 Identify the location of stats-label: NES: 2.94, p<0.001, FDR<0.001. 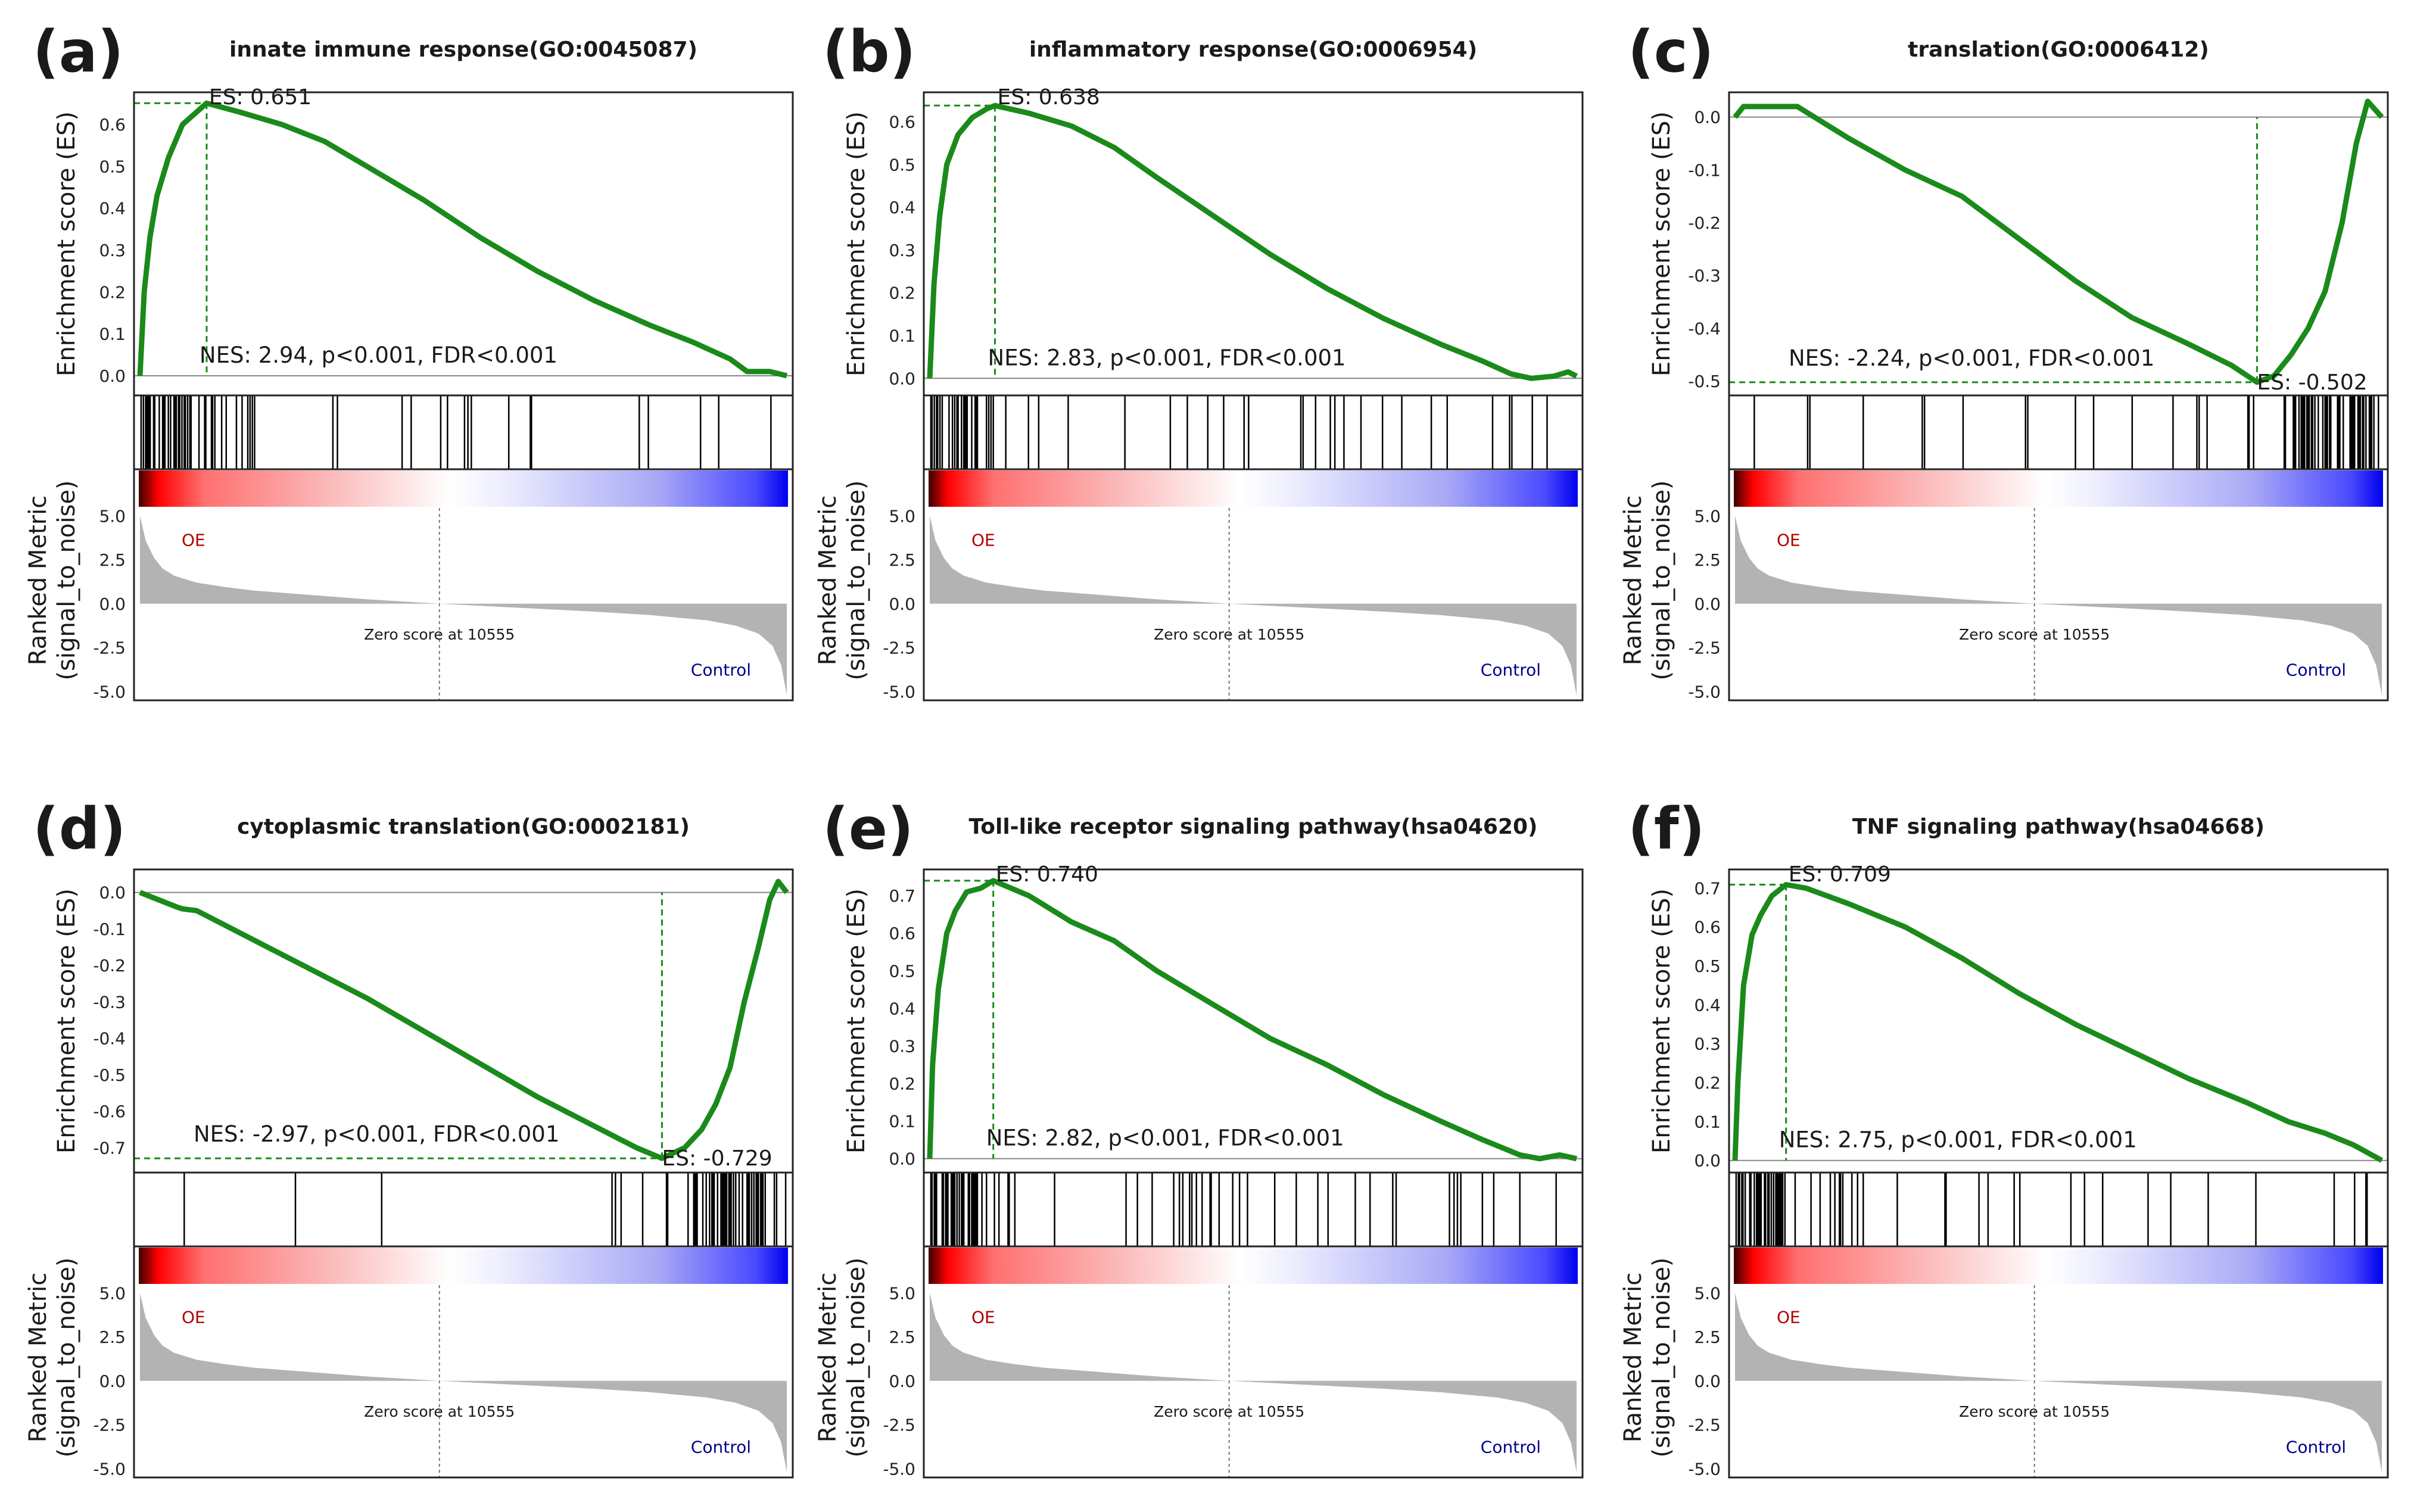
(378, 355).